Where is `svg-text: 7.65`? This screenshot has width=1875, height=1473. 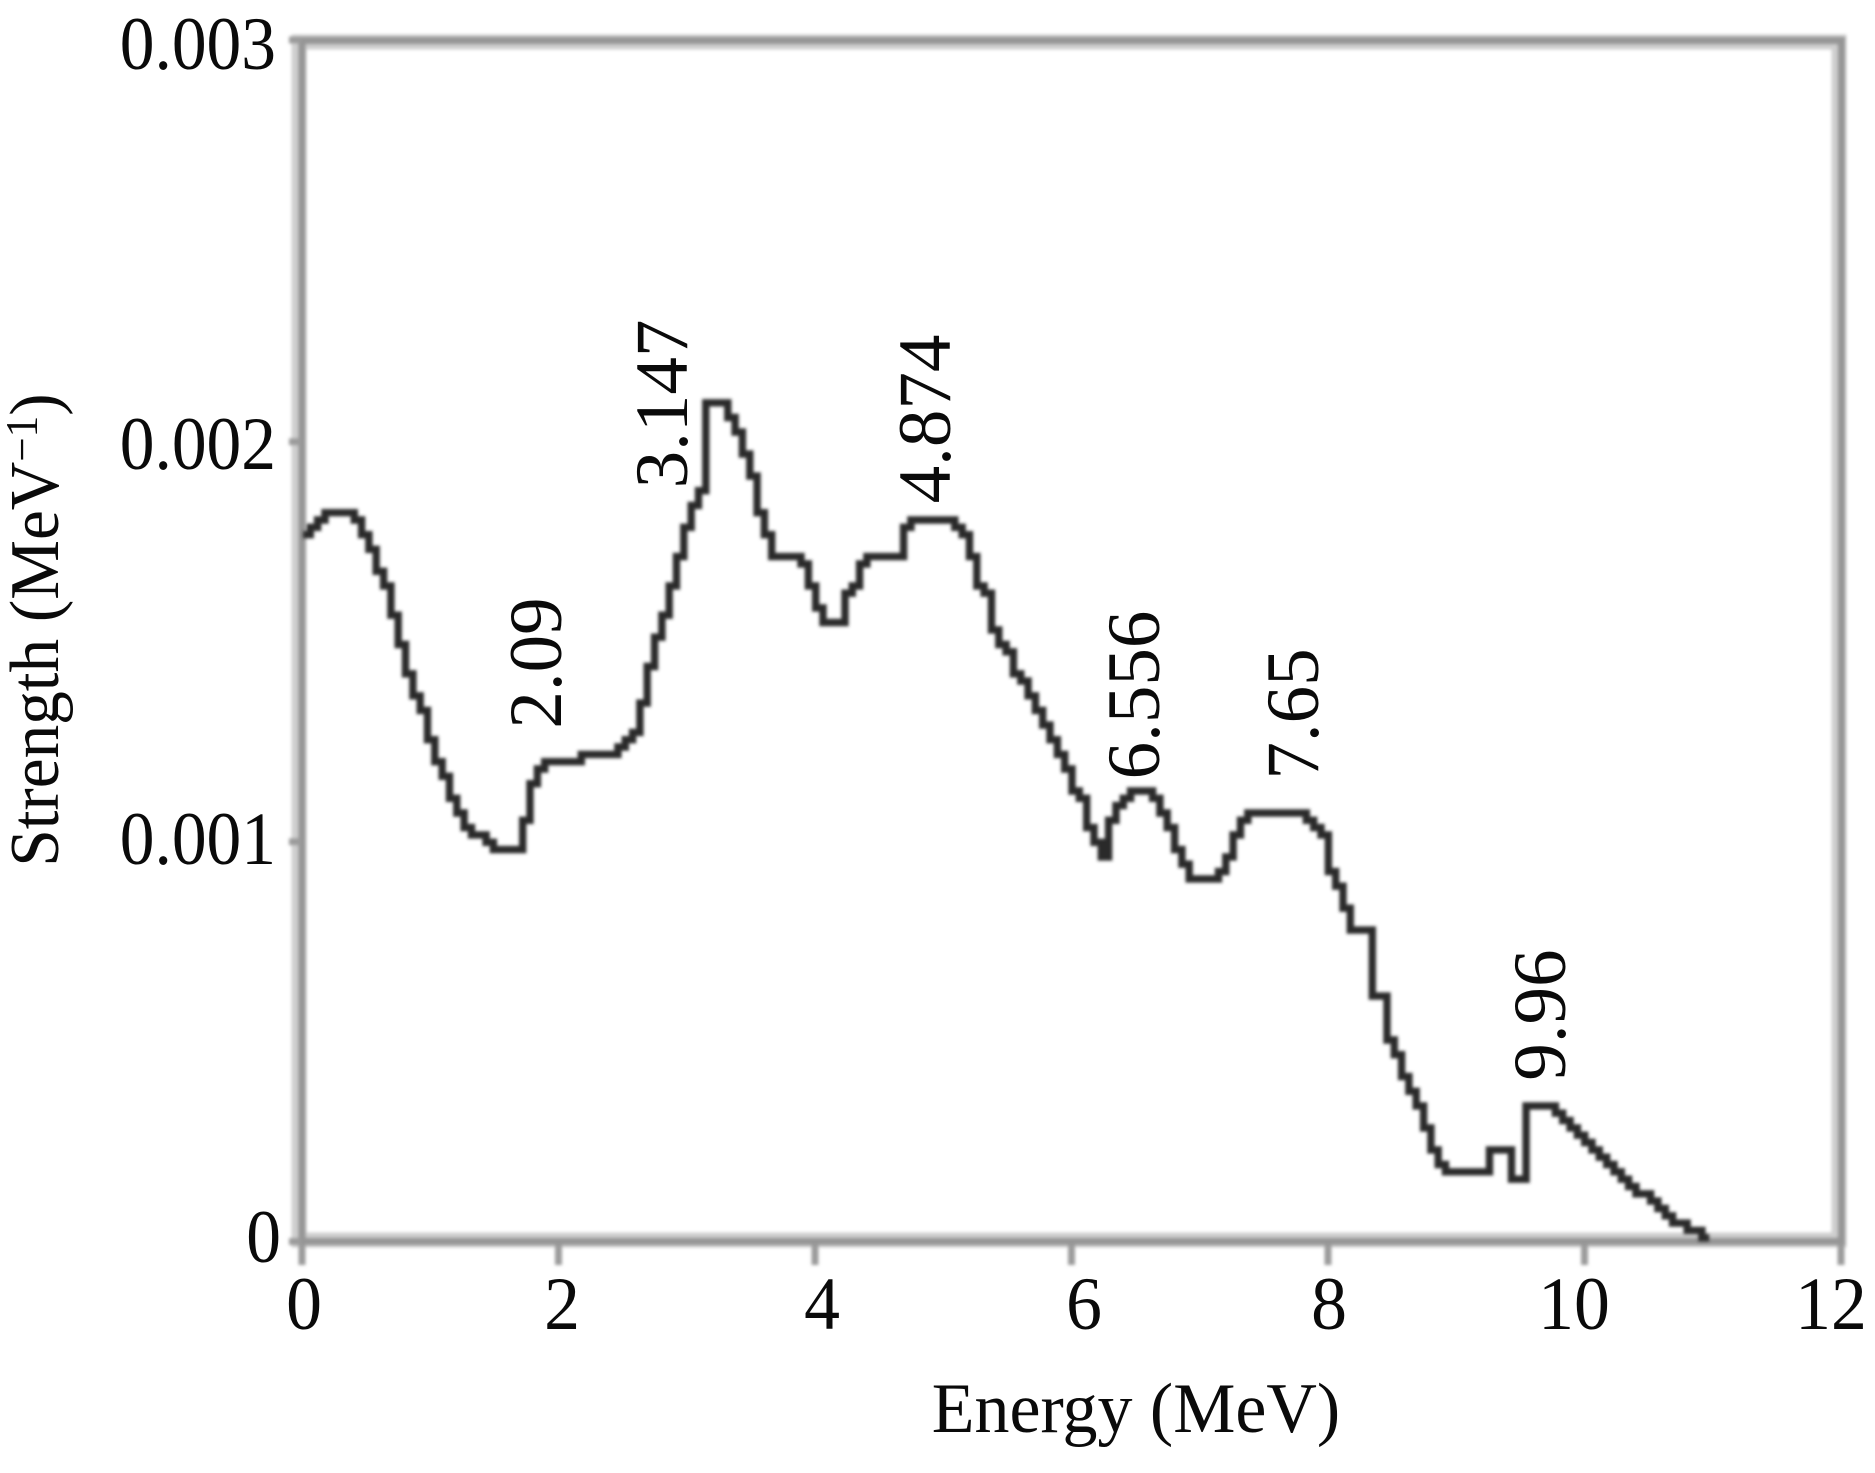
svg-text: 7.65 is located at coordinates (1293, 713).